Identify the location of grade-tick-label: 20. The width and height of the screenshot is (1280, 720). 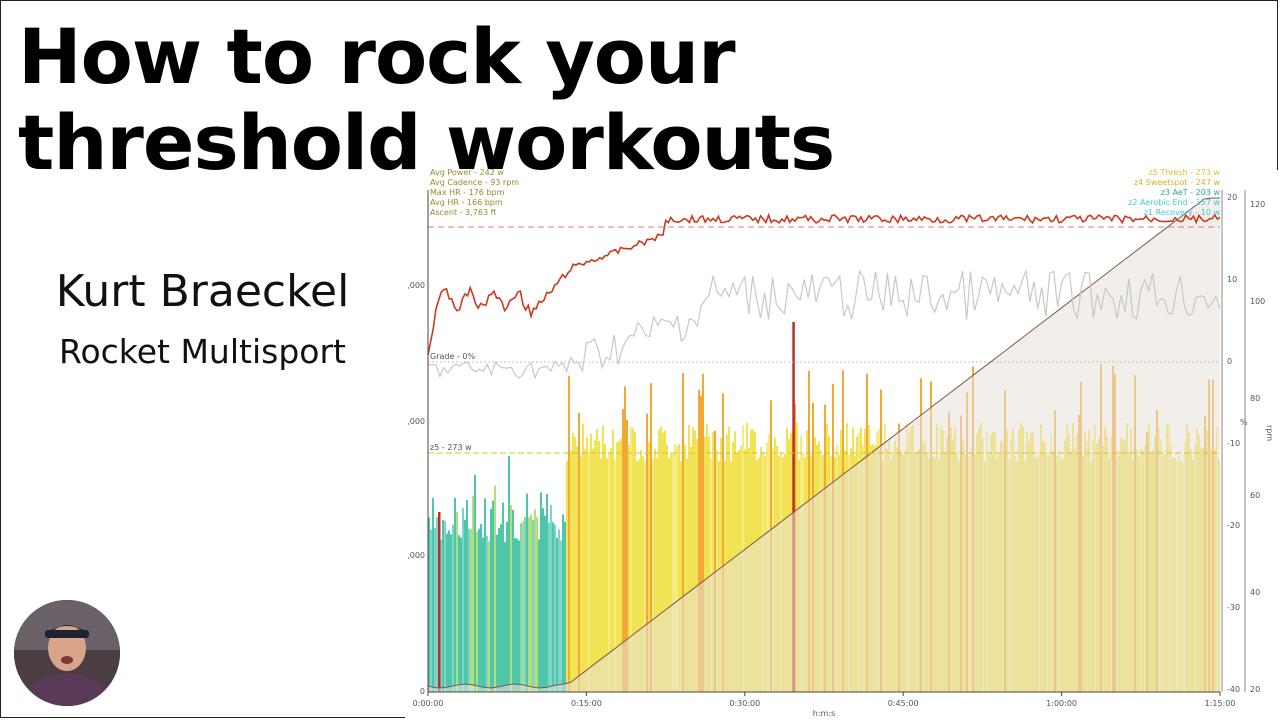
(1232, 197).